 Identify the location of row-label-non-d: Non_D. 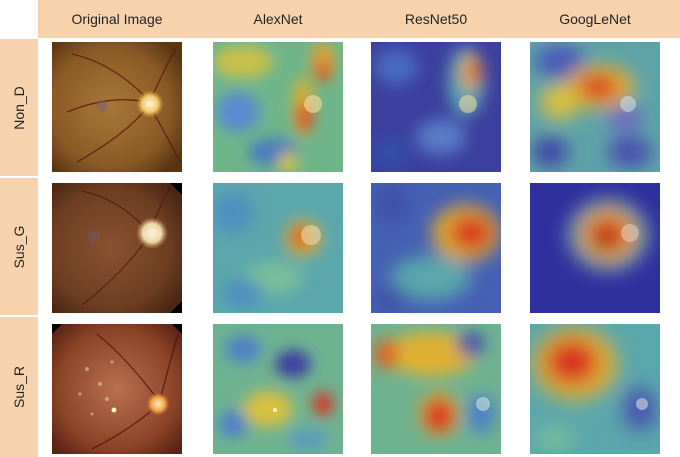
(19, 107).